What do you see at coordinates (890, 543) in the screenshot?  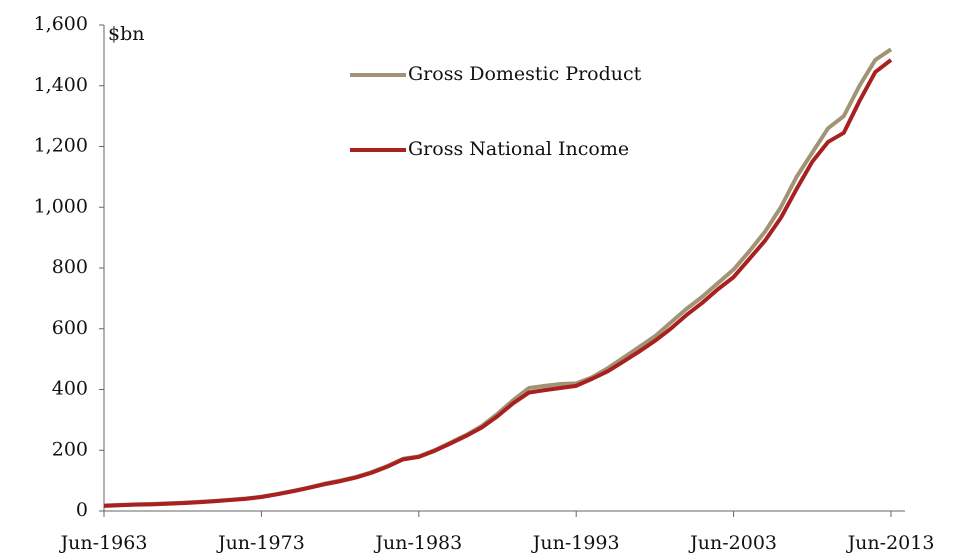 I see `x-tick-label: Jun-2013` at bounding box center [890, 543].